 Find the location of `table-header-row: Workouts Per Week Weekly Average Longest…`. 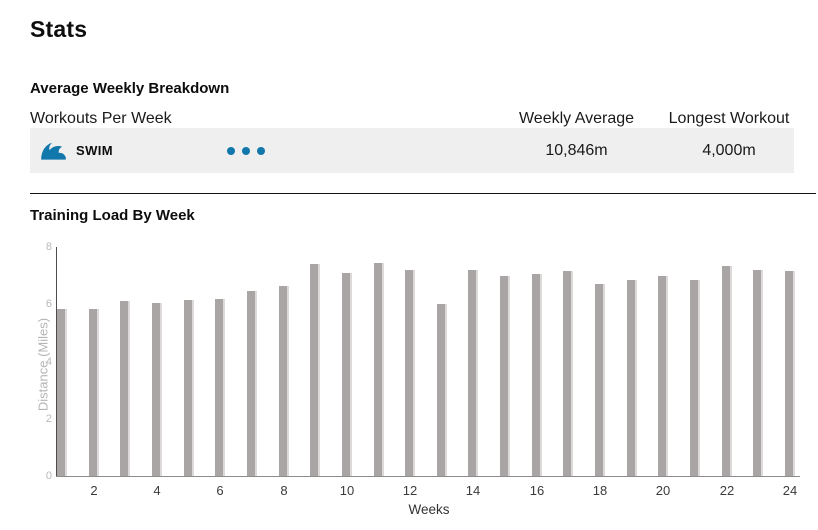

table-header-row: Workouts Per Week Weekly Average Longest… is located at coordinates (412, 116).